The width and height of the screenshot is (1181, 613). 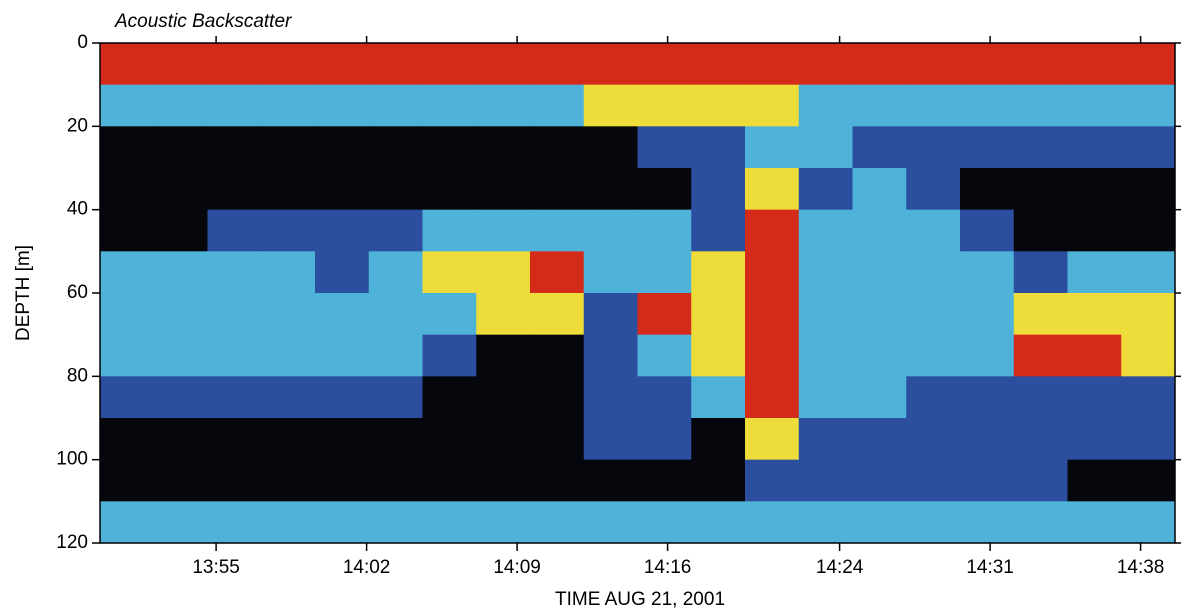 I want to click on chart-title: Acoustic Backscatter, so click(x=203, y=21).